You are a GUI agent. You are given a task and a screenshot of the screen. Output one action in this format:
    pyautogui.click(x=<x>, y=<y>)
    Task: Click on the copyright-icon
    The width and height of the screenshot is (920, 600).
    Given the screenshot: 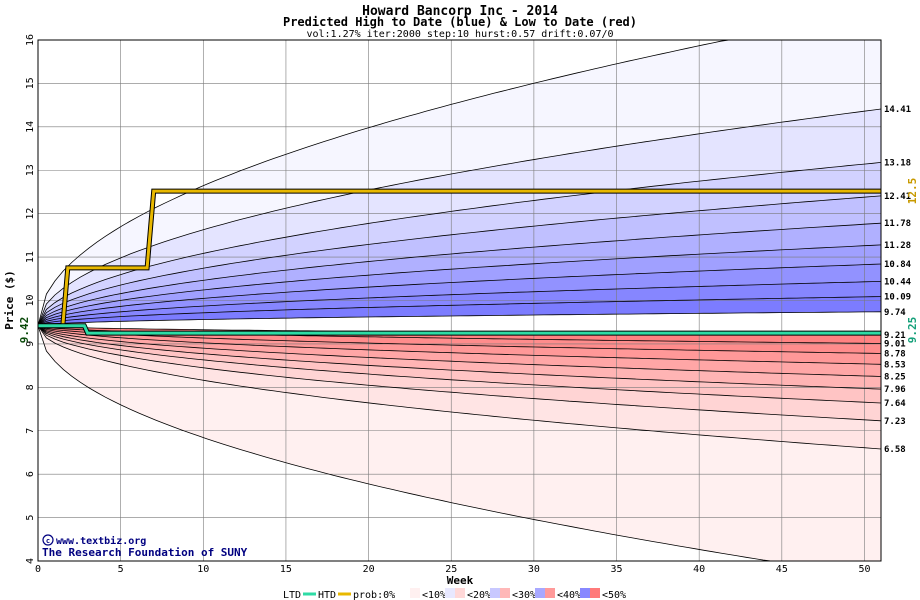 What is the action you would take?
    pyautogui.click(x=48, y=540)
    